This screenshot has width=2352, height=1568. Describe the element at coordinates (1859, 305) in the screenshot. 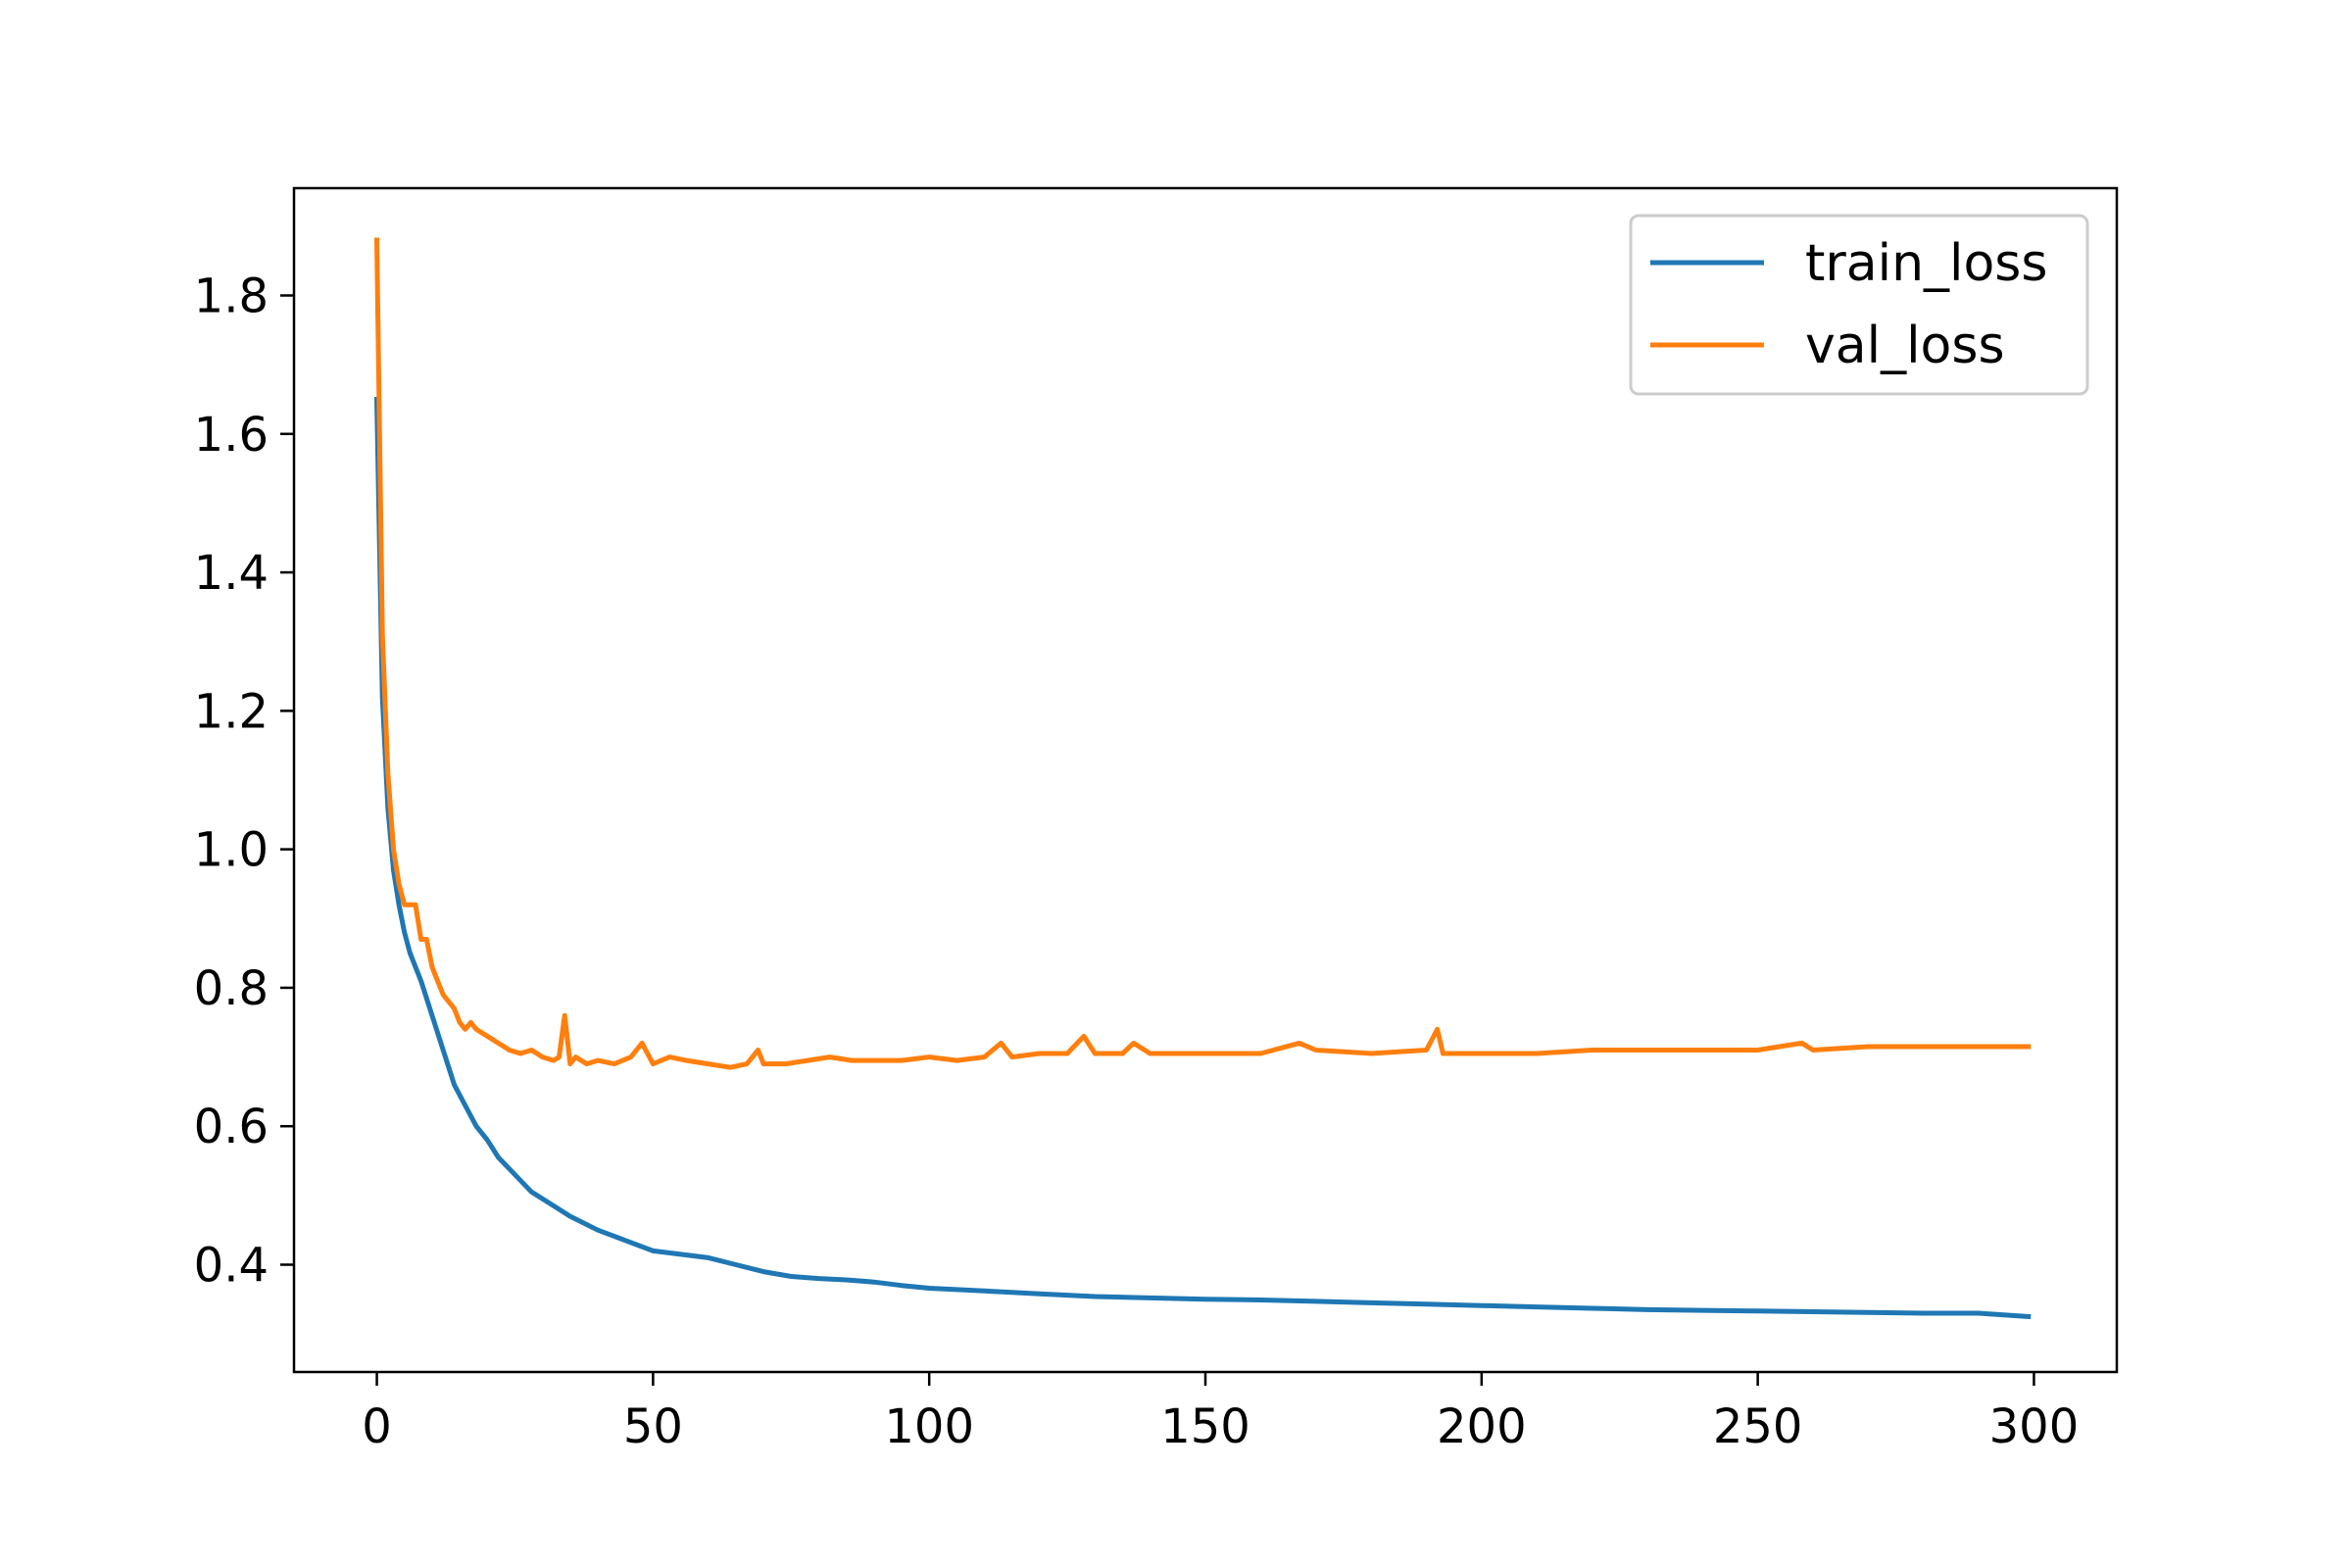

I see `legend: train_loss val_loss` at that location.